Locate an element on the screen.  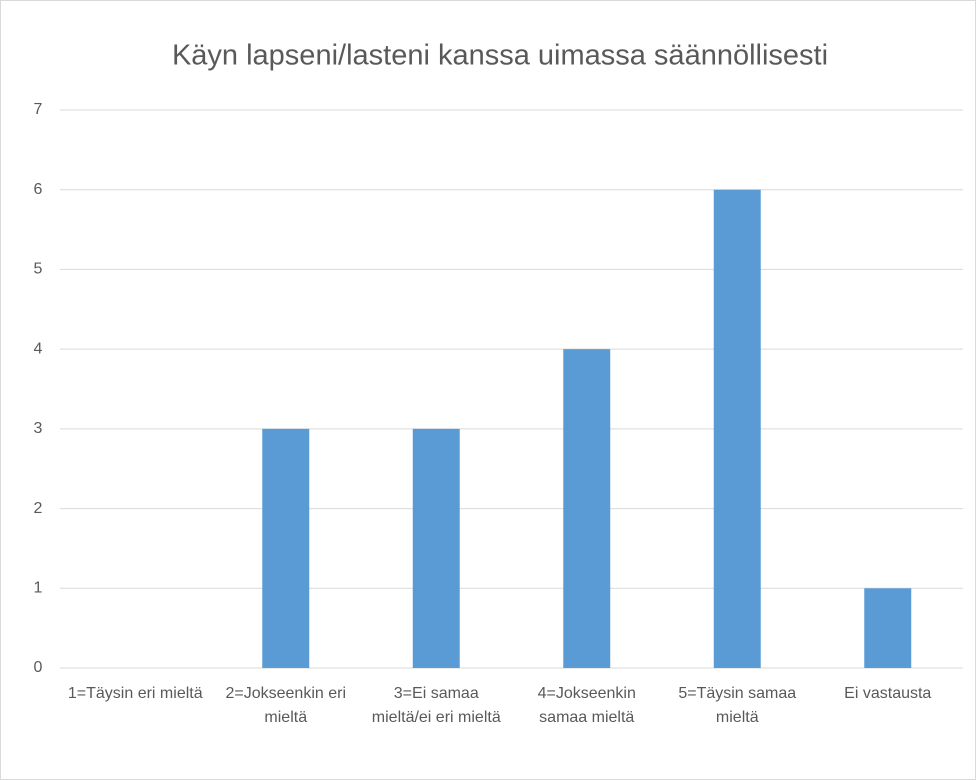
y-tick-label: 4 is located at coordinates (38, 348).